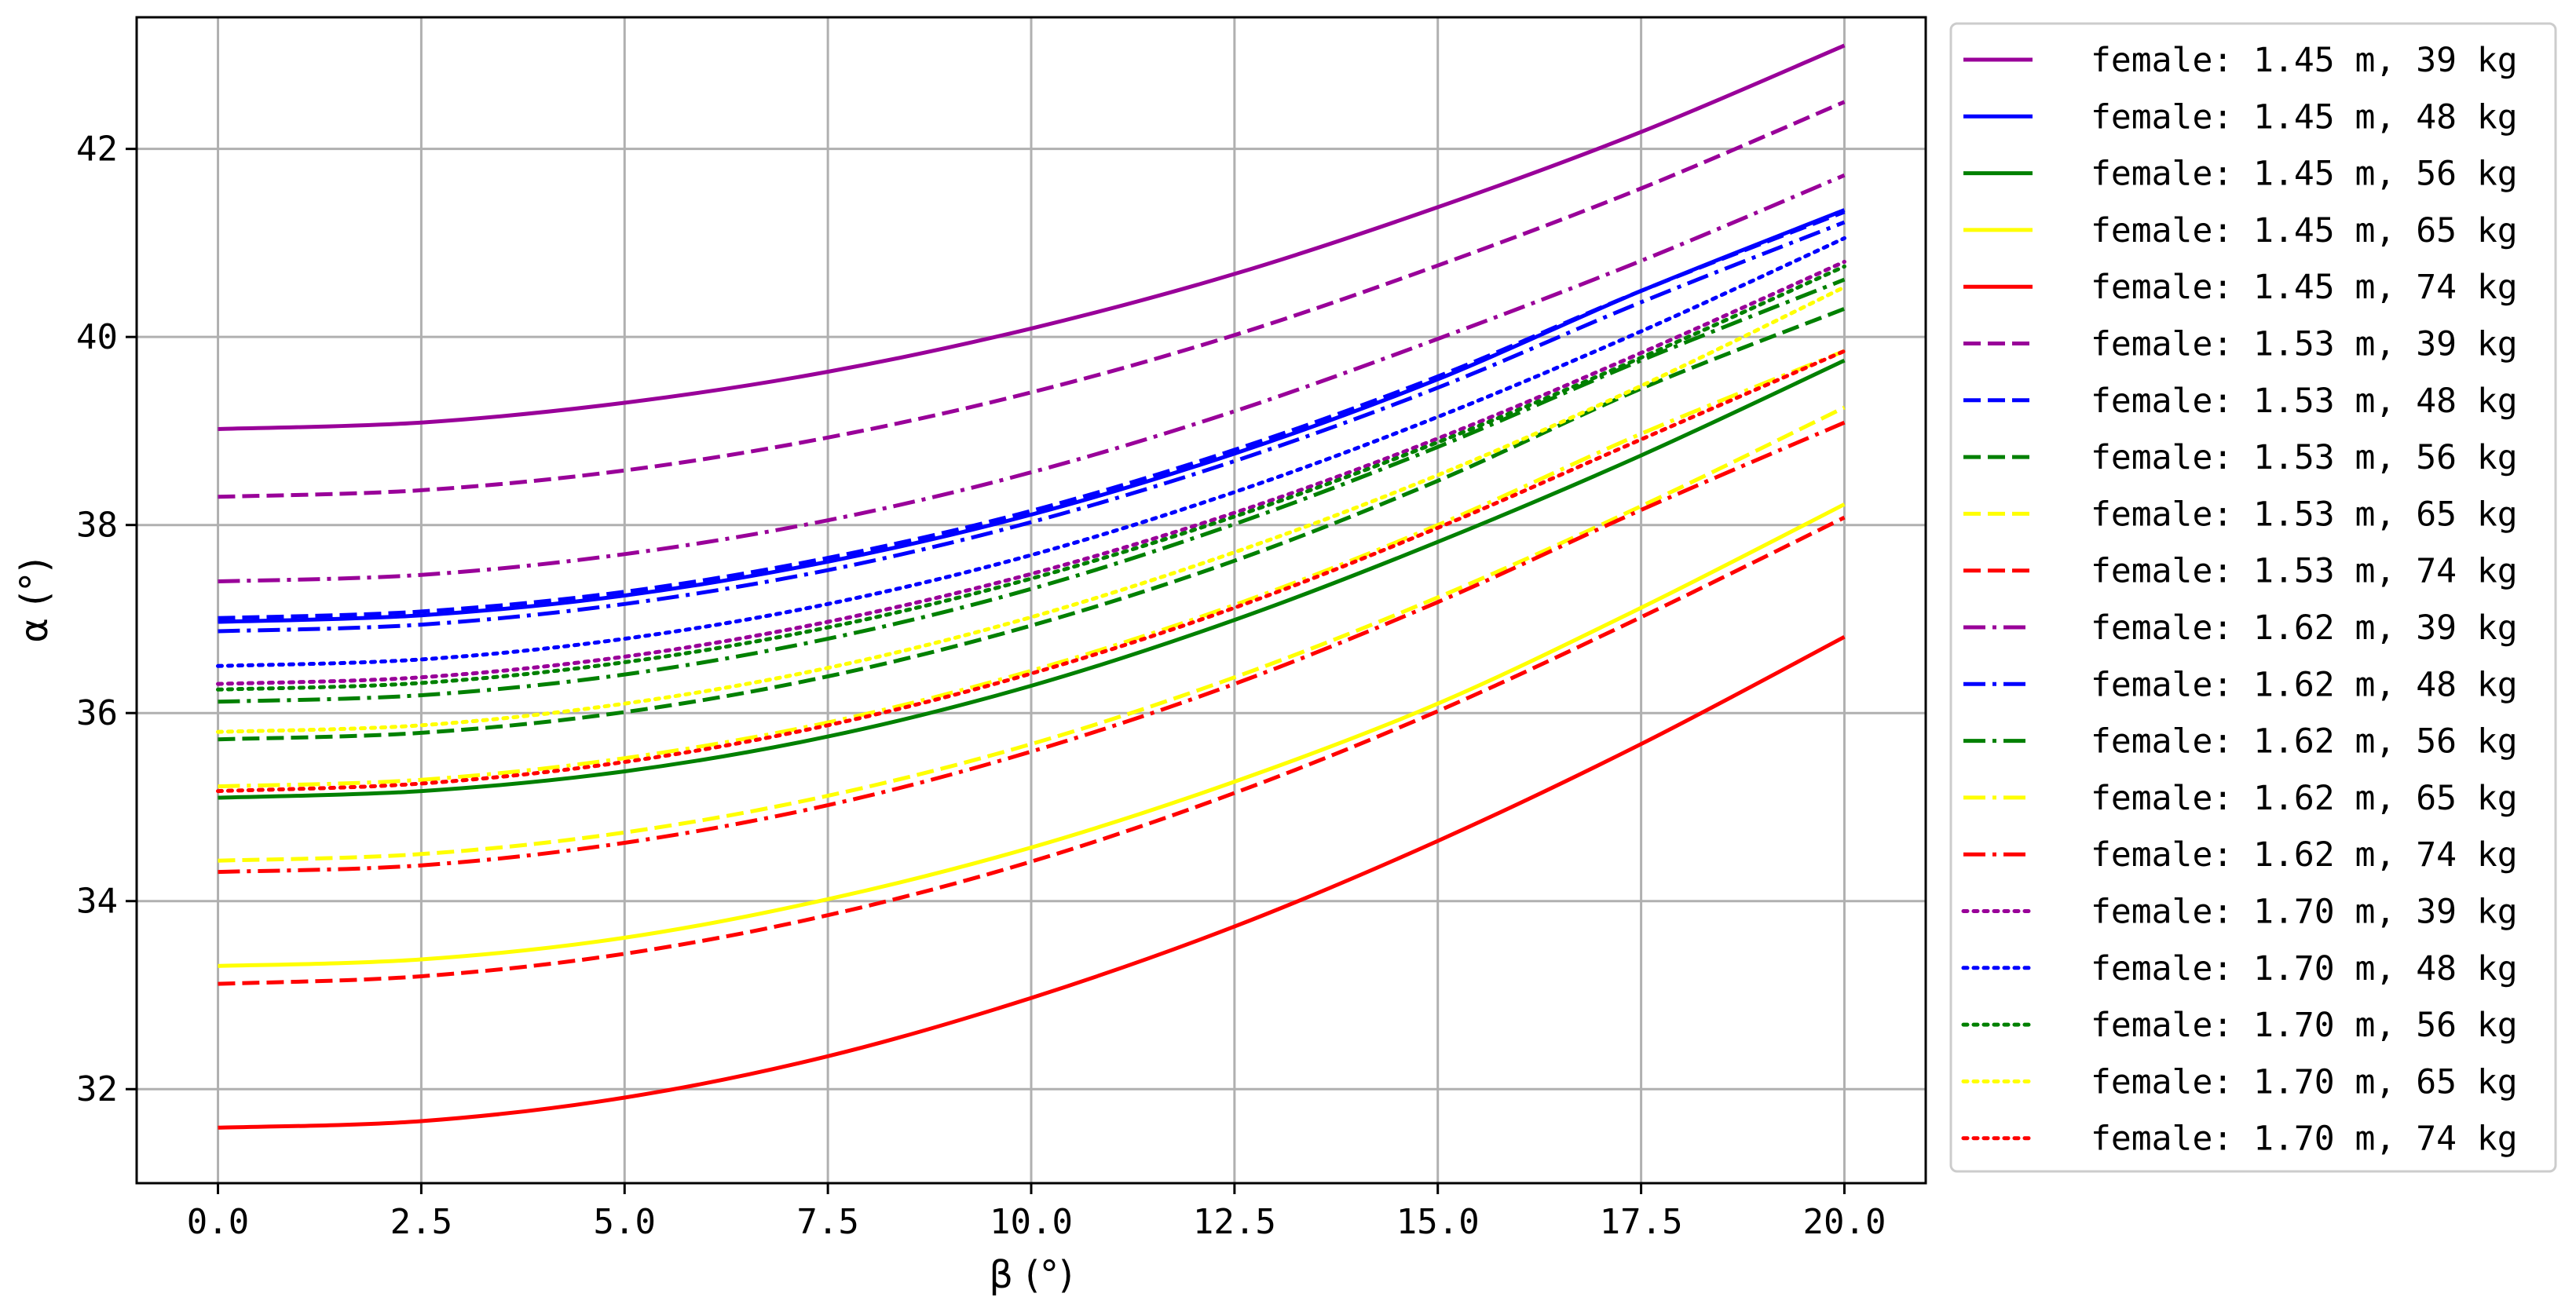 The width and height of the screenshot is (2576, 1308). Describe the element at coordinates (2304, 968) in the screenshot. I see `legend-label: female: 1.70 m, 48 kg` at that location.